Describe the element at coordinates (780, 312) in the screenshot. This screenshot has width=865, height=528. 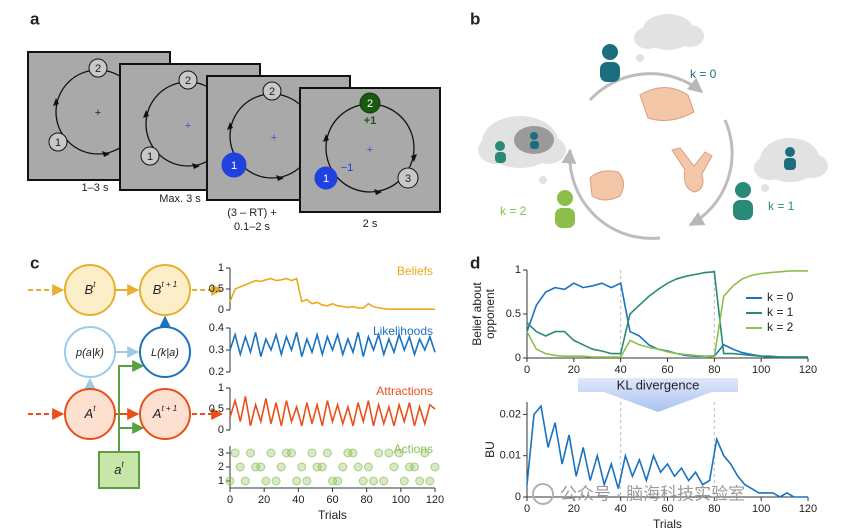
I see `legend-label: k = 1` at that location.